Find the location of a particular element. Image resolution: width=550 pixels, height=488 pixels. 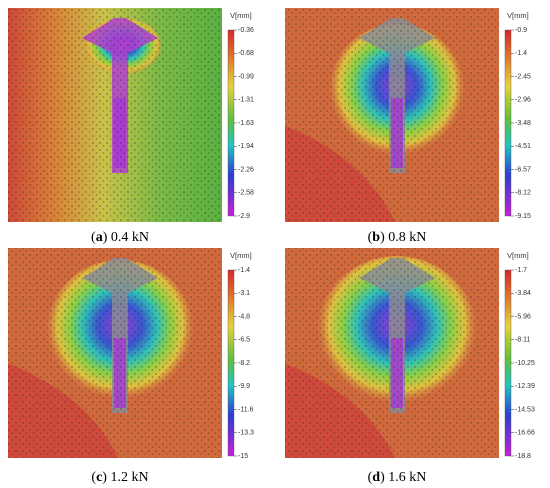

colorbar-tick-label: -4.8 is located at coordinates (244, 316).